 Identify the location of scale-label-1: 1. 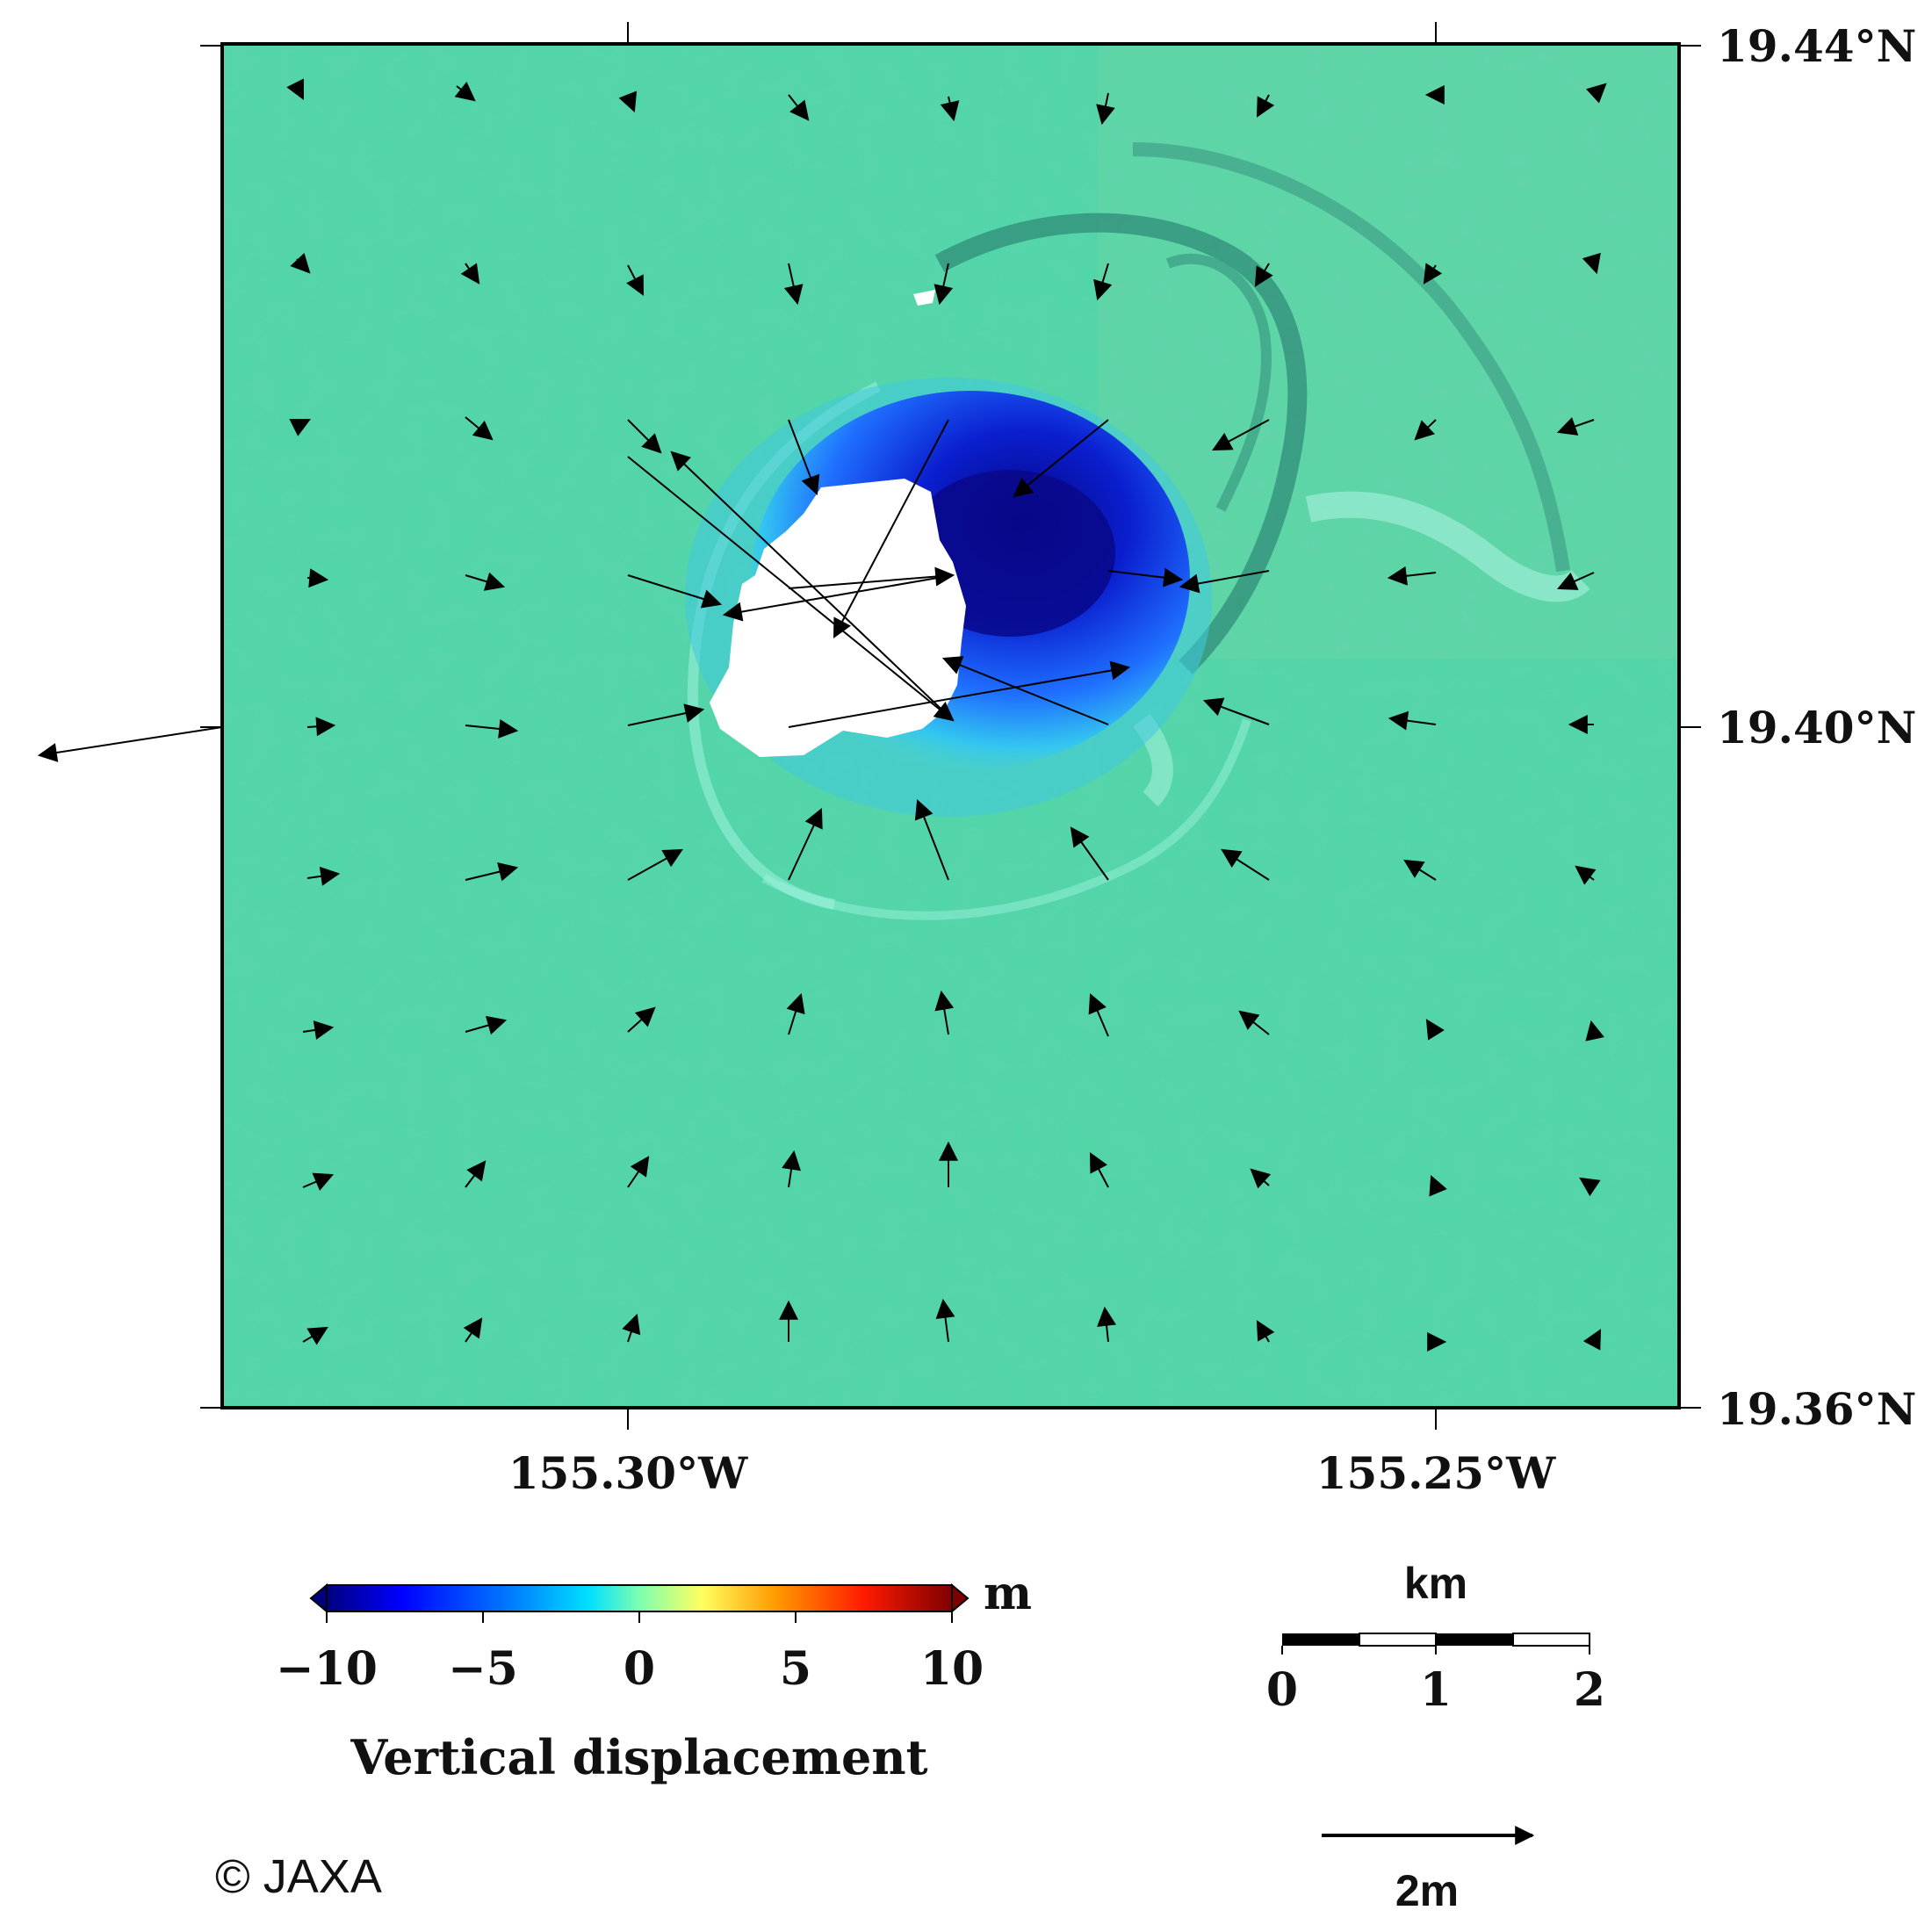
(1436, 1690).